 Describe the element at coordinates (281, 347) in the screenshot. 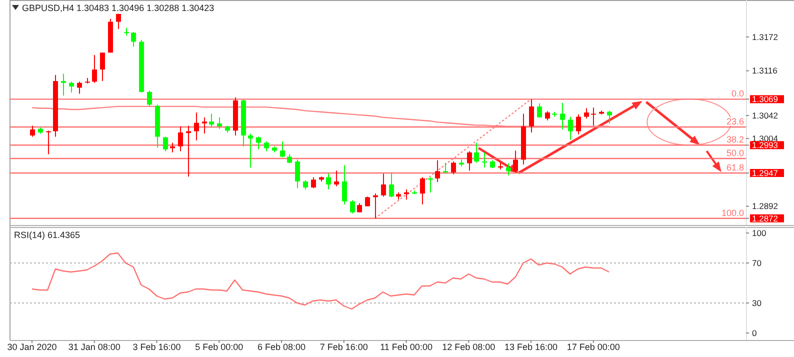

I see `x-tick-label: 6 Feb 08:00` at that location.